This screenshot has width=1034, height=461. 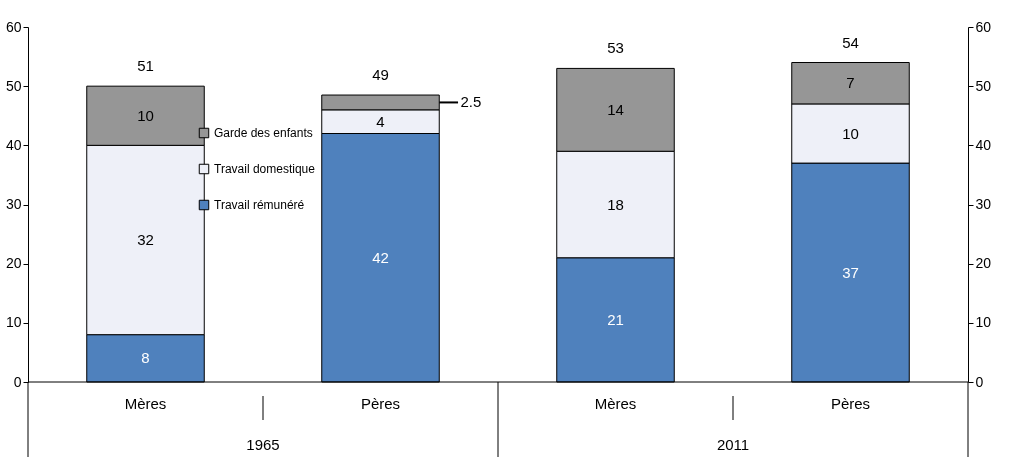 I want to click on y2-tick-label: 50, so click(x=983, y=85).